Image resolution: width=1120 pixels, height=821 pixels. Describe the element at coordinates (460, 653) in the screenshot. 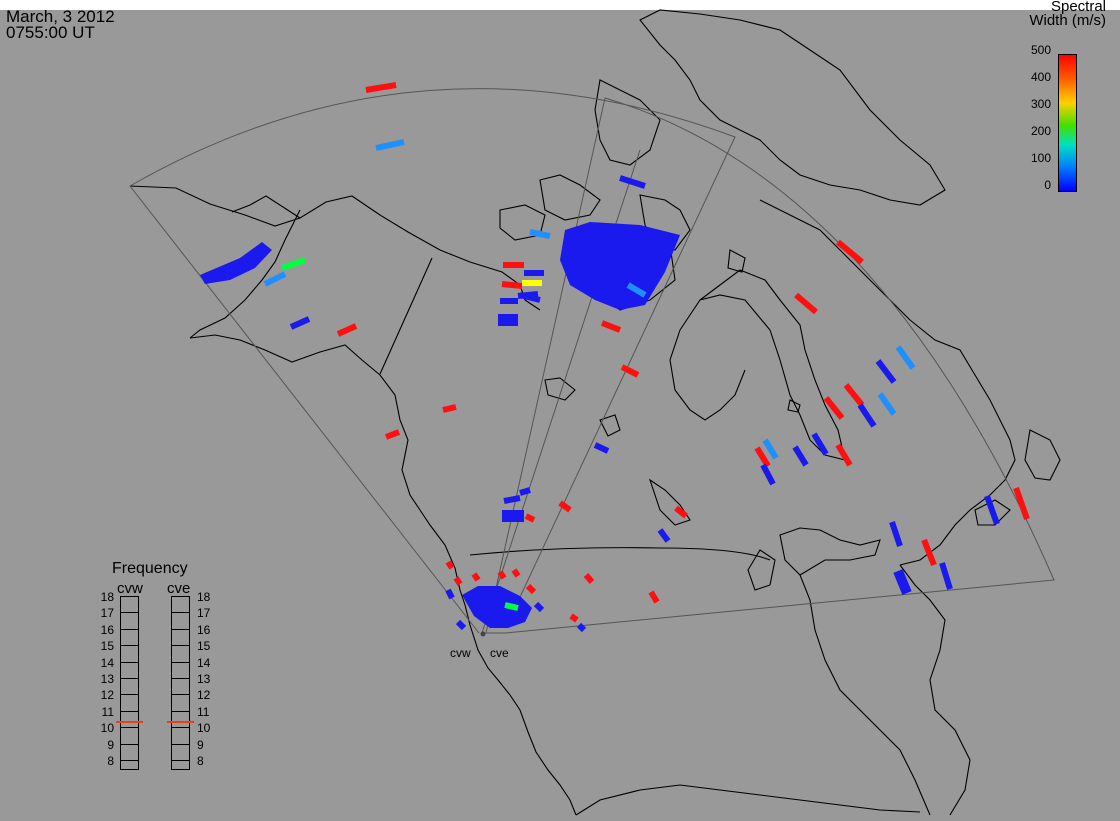

I see `radar-label-cvw: cvw` at that location.